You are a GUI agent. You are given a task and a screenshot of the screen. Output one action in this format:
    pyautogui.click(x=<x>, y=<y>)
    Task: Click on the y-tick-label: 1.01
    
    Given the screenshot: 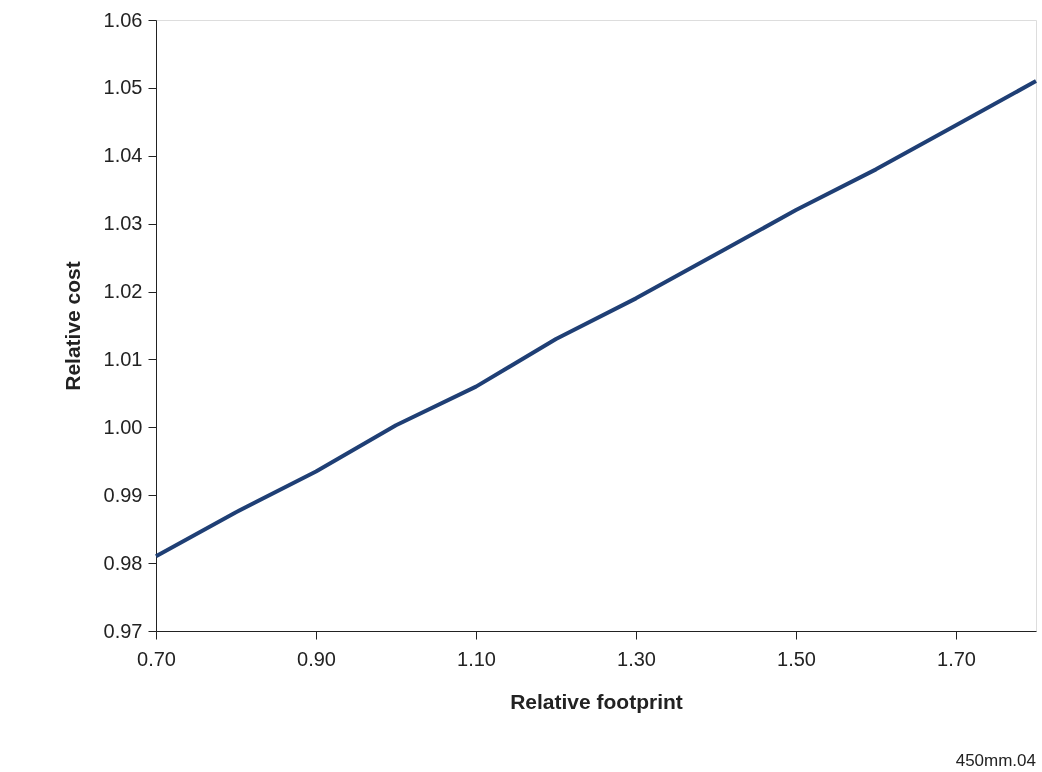 What is the action you would take?
    pyautogui.click(x=123, y=358)
    